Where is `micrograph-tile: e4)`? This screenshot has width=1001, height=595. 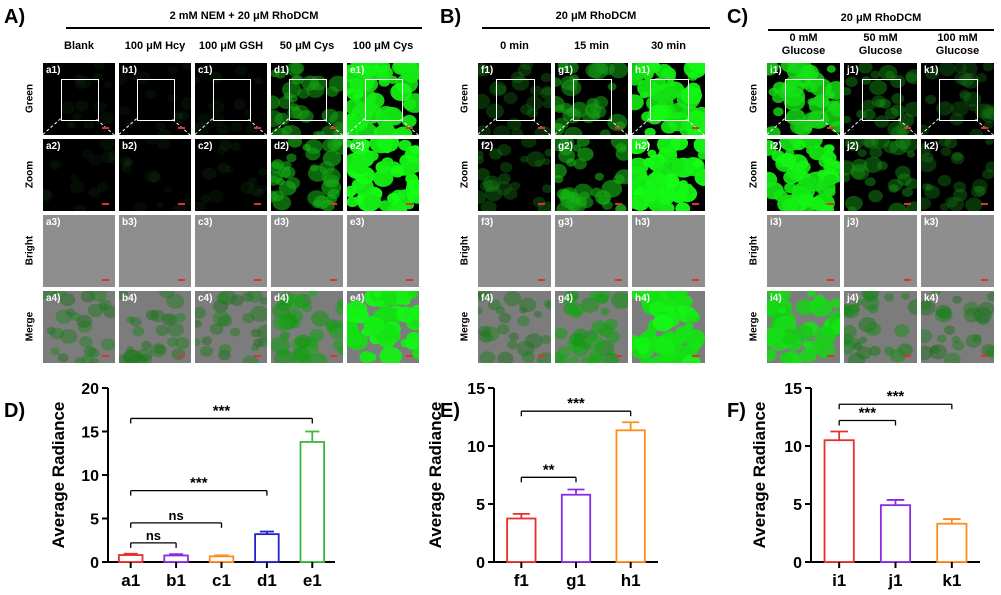
micrograph-tile: e4) is located at coordinates (383, 327).